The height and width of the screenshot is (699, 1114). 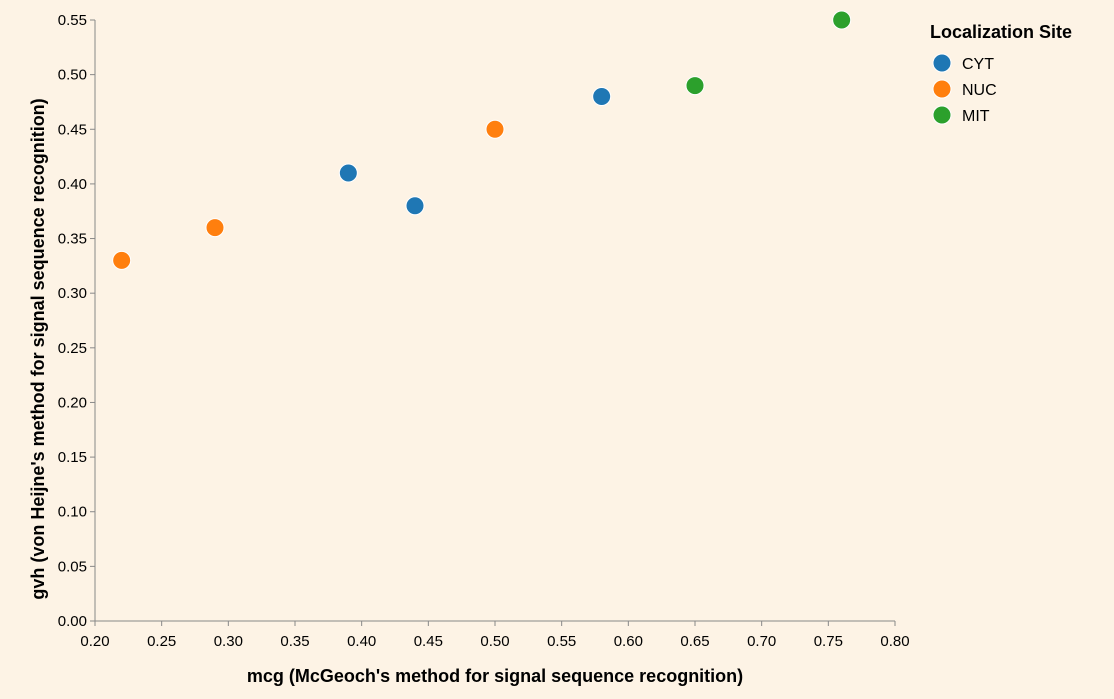 What do you see at coordinates (942, 63) in the screenshot?
I see `legend-swatch-cyt` at bounding box center [942, 63].